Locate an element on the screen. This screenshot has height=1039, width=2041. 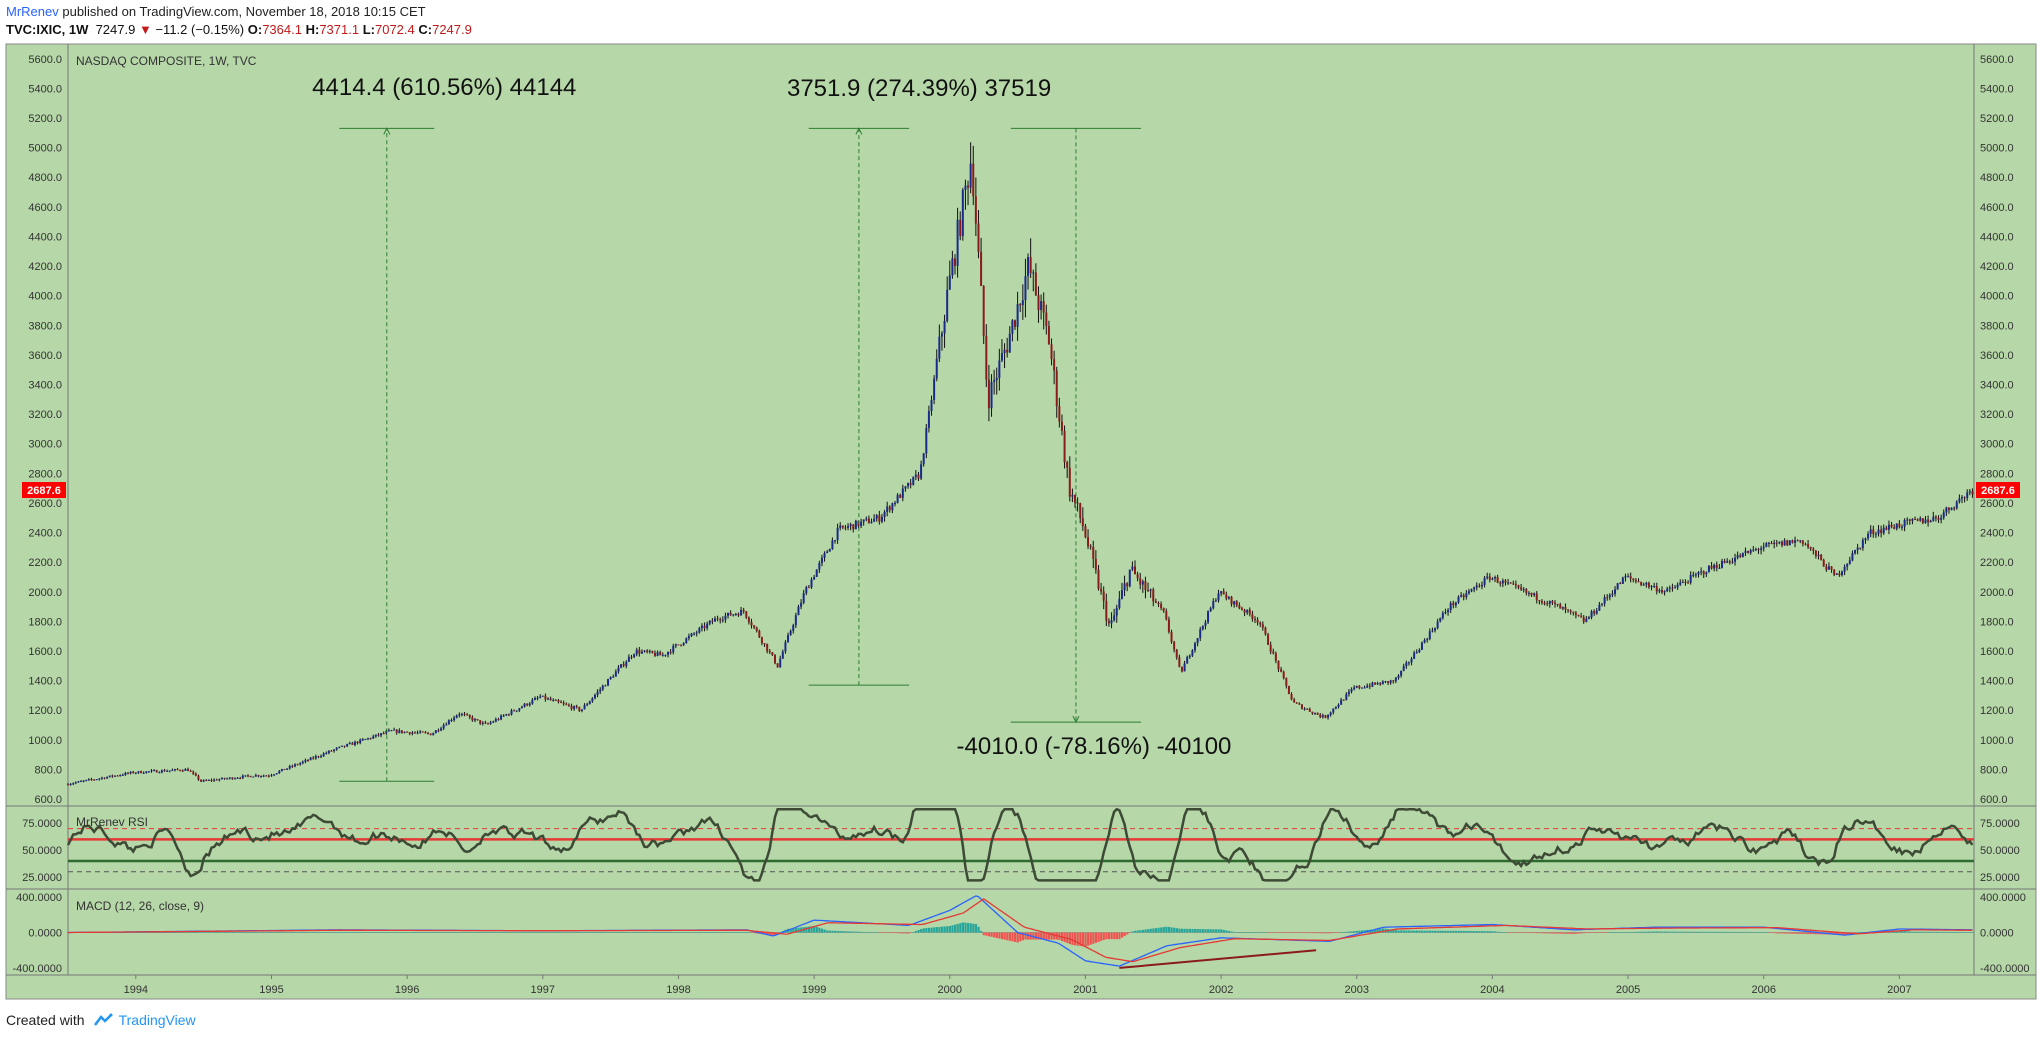
macd-title: MACD (12, 26, close, 9) is located at coordinates (140, 906).